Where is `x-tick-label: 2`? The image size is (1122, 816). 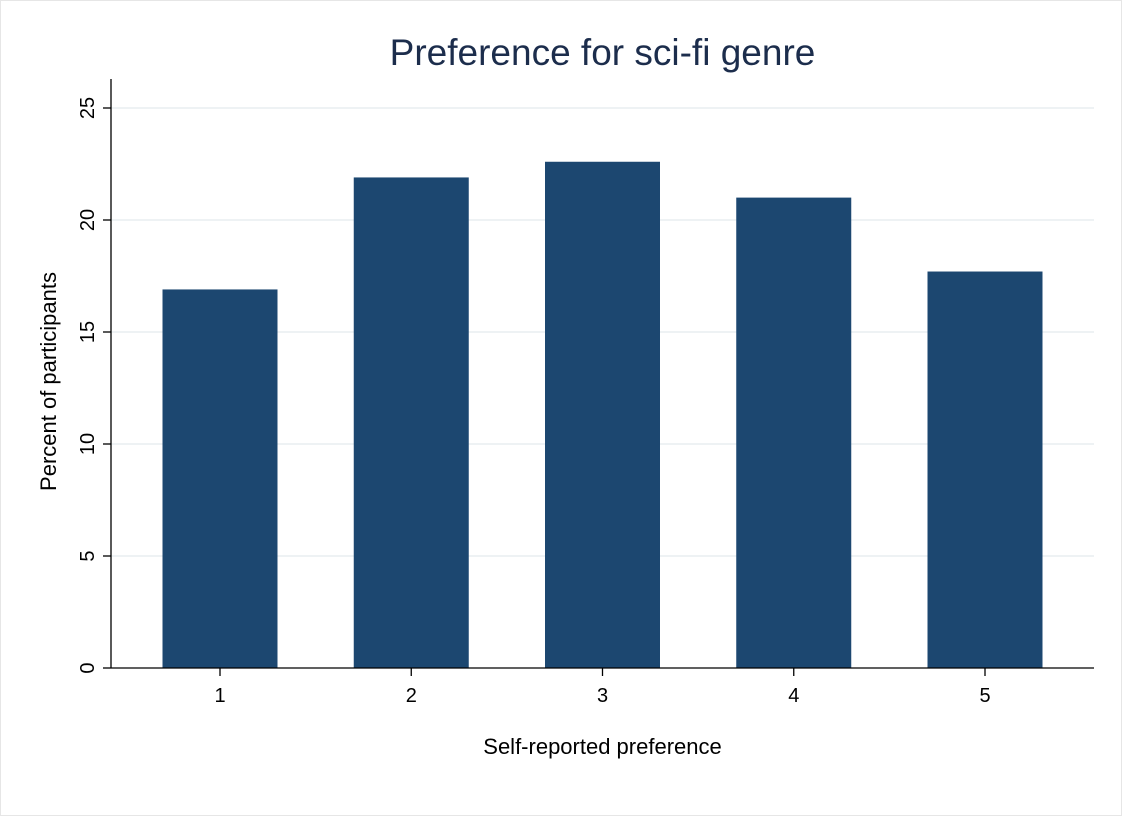
x-tick-label: 2 is located at coordinates (411, 696).